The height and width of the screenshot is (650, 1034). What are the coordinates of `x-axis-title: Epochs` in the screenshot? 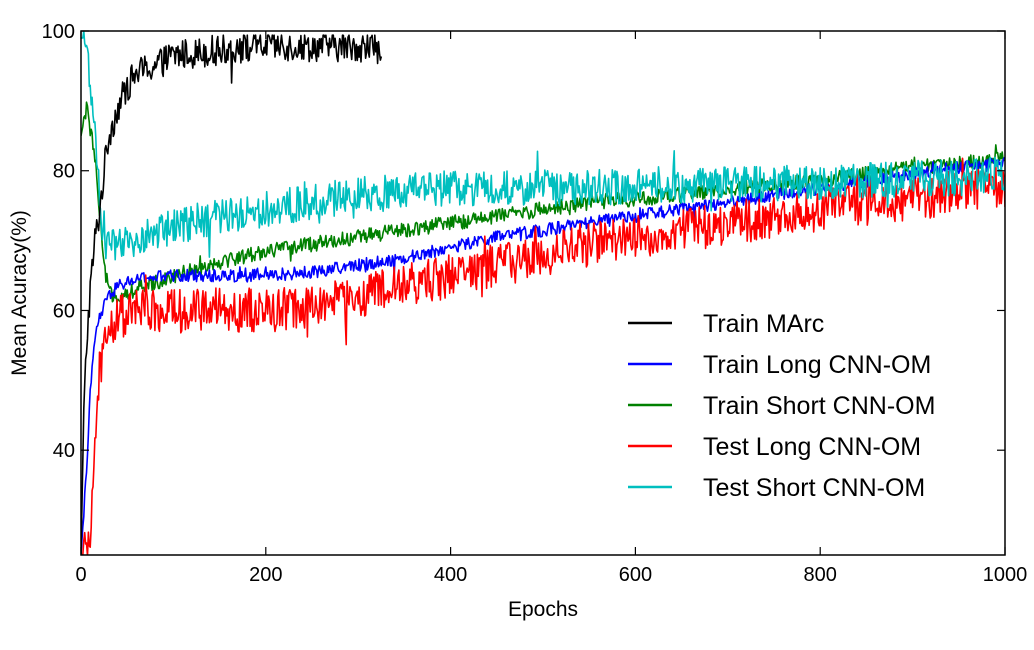 It's located at (543, 609).